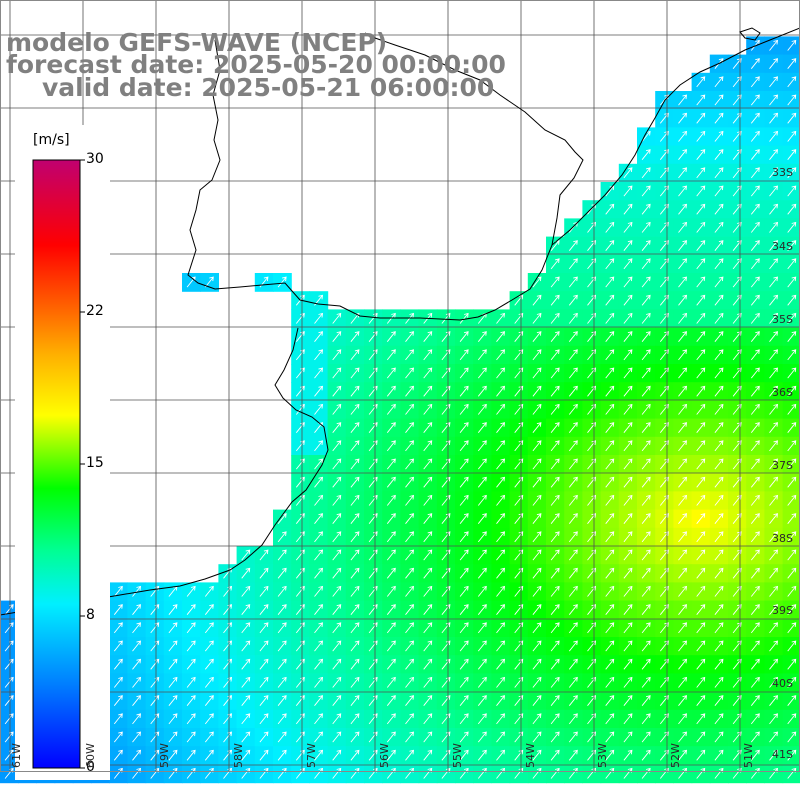 The width and height of the screenshot is (800, 800). I want to click on lon-label: 52W, so click(675, 755).